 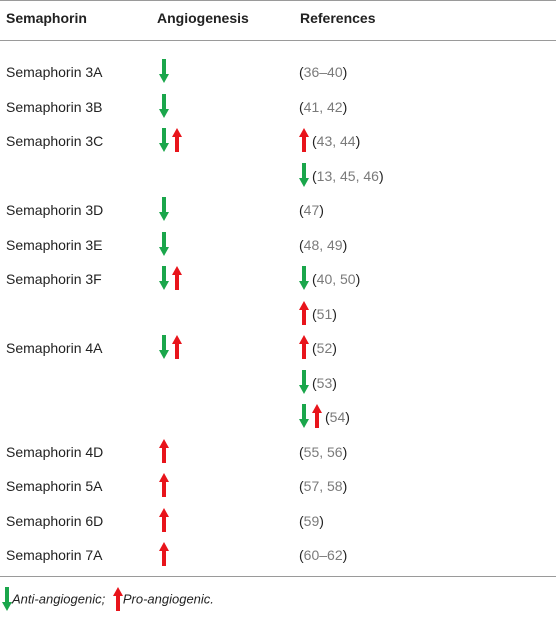 I want to click on row-name: Semaphorin 3C, so click(x=55, y=141).